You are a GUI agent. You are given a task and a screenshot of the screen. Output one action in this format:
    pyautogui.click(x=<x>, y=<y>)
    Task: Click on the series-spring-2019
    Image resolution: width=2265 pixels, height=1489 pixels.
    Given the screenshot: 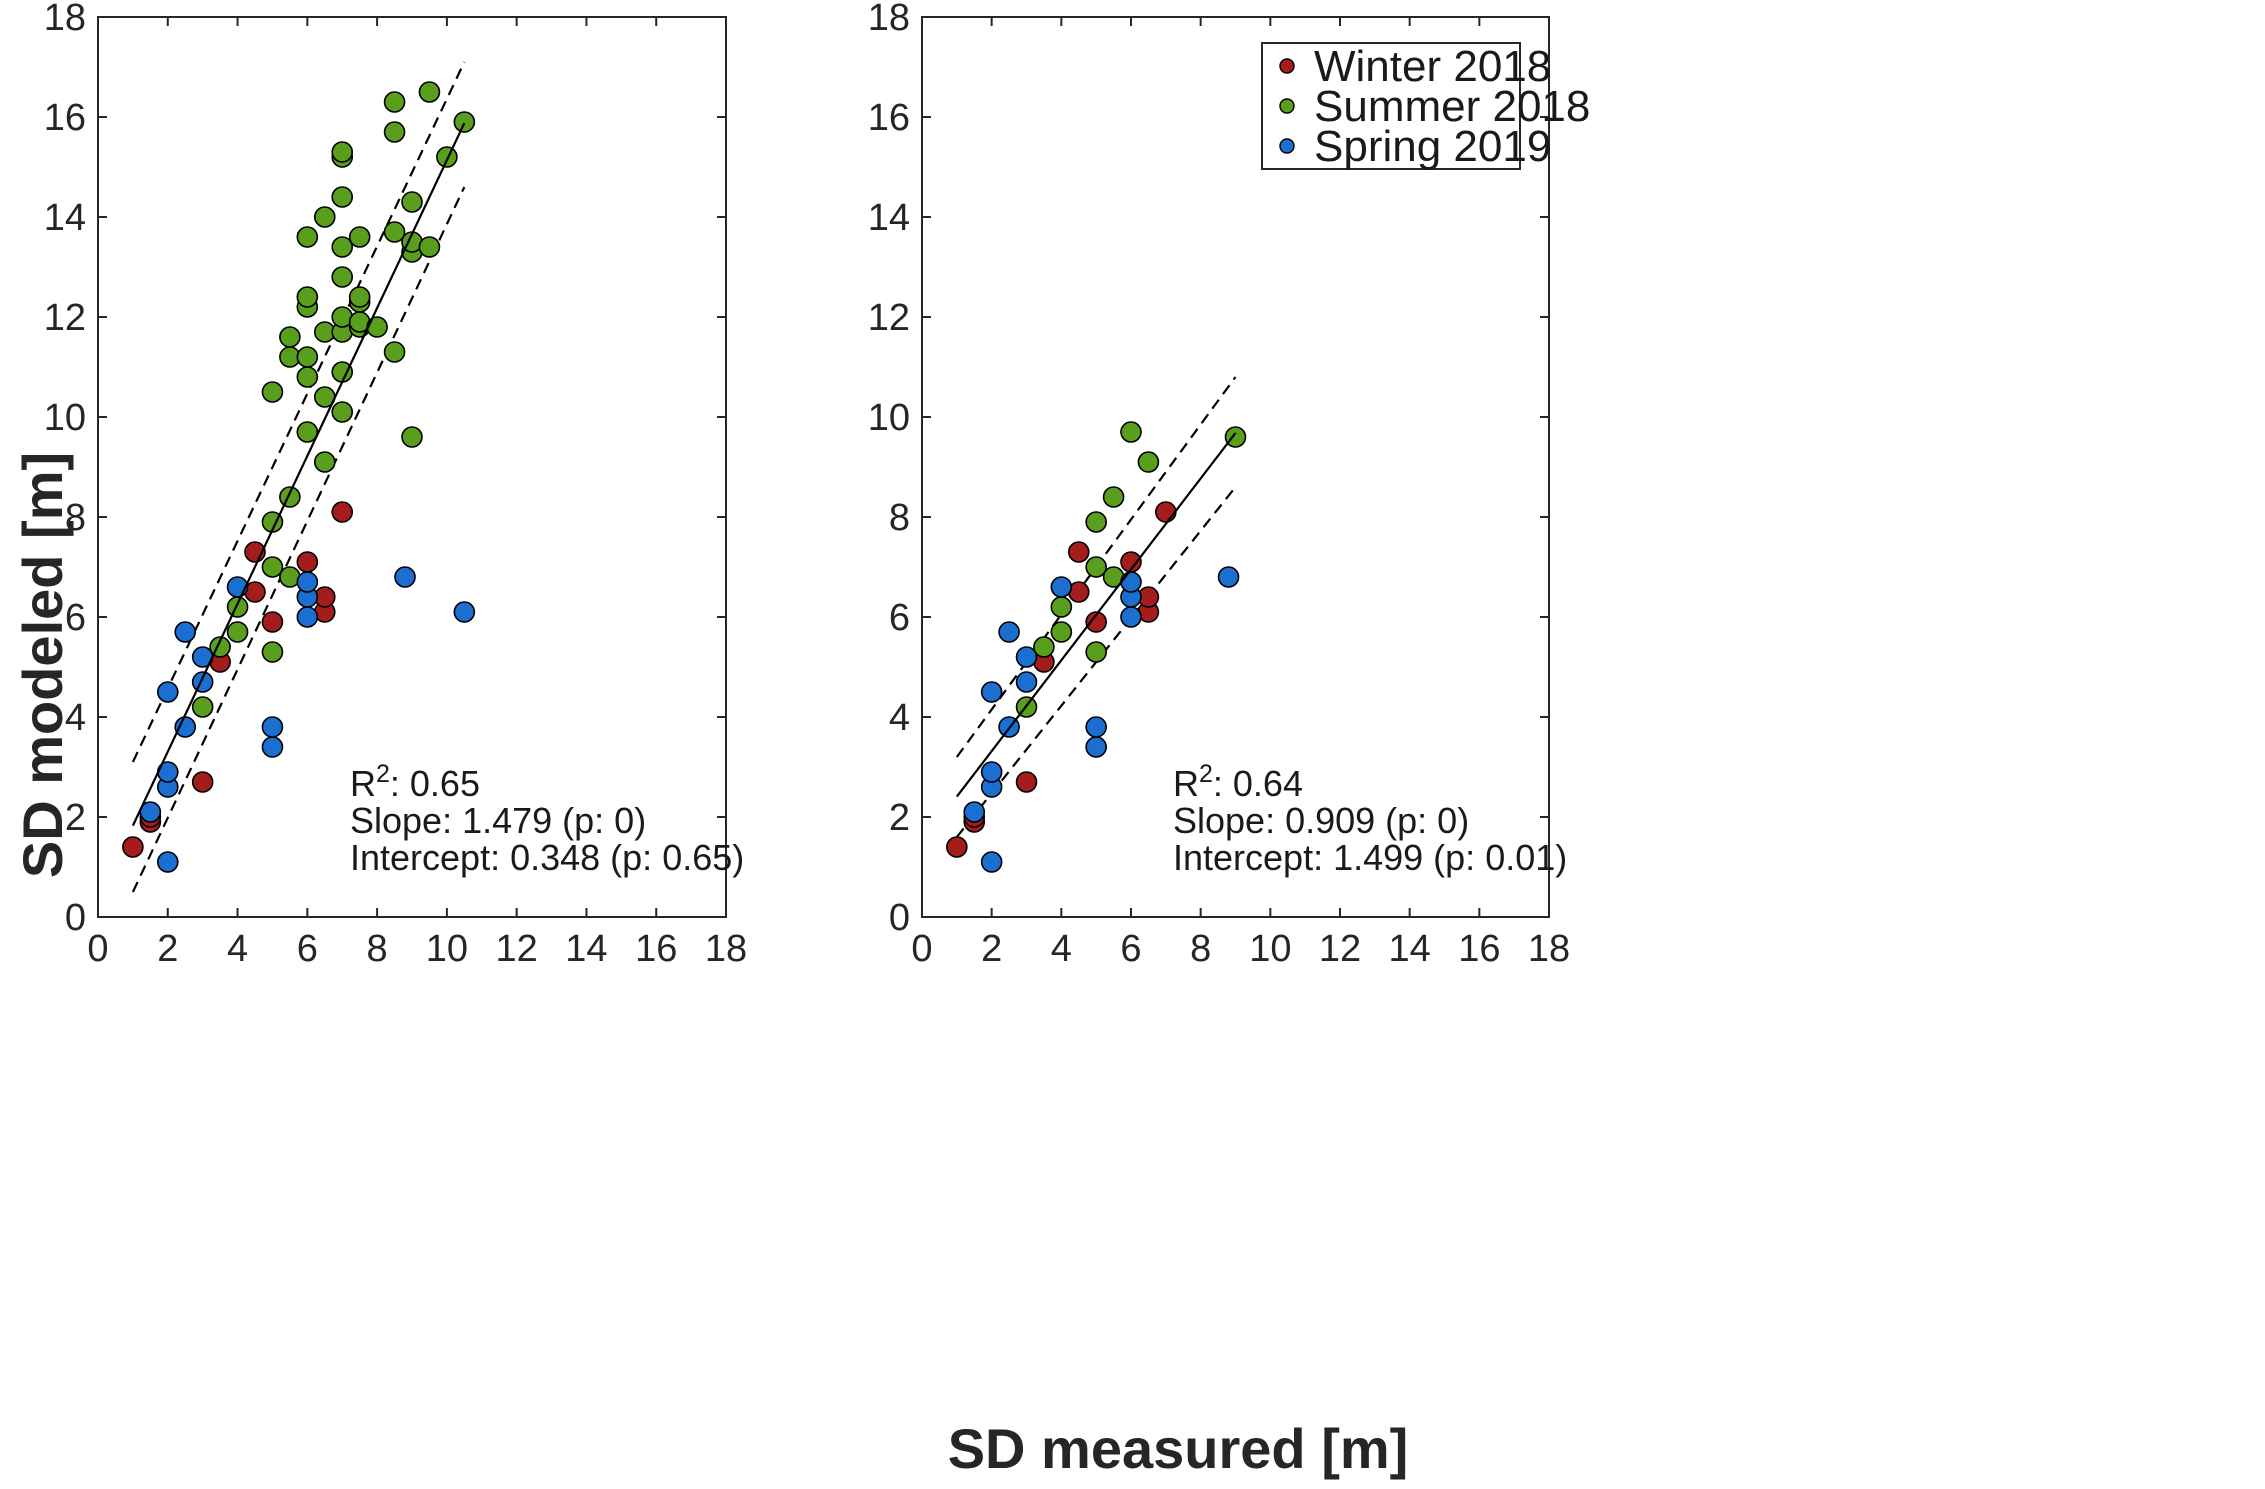 What is the action you would take?
    pyautogui.click(x=307, y=719)
    